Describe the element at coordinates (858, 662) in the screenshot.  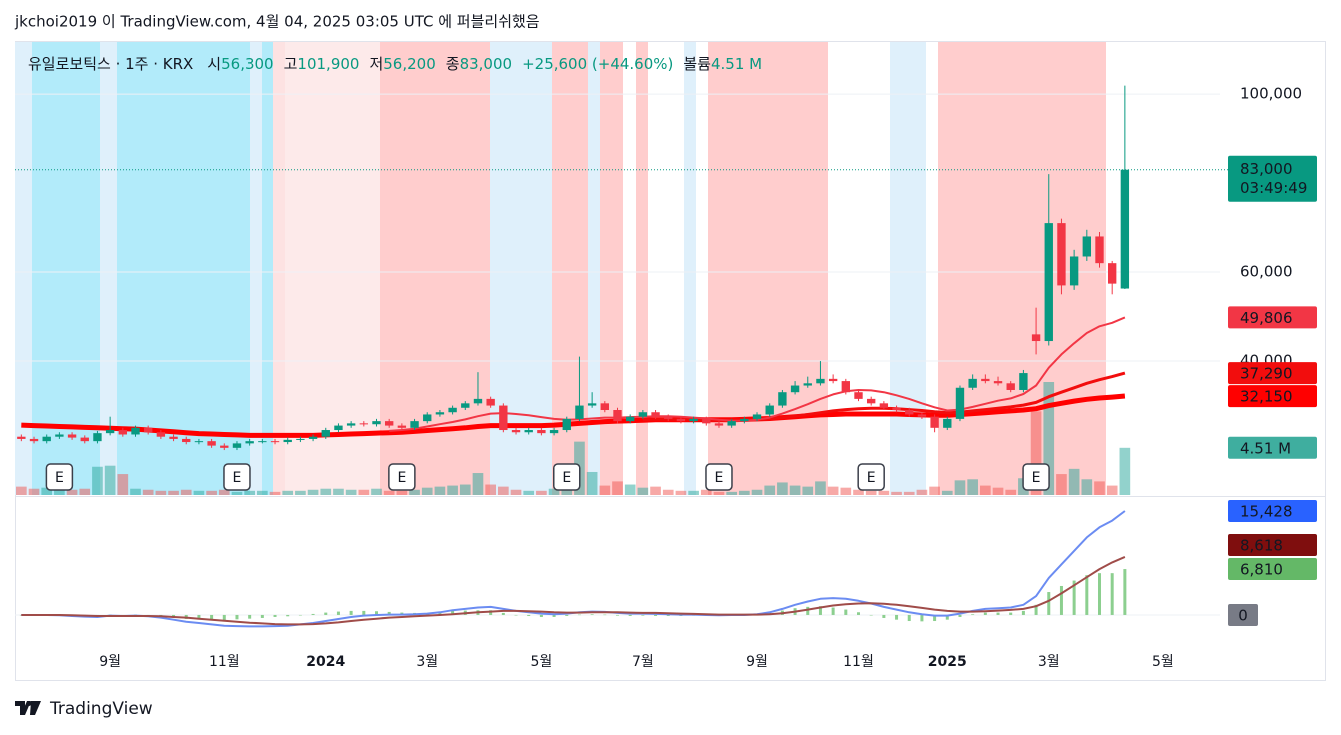
I see `x-tick-label: 11월` at that location.